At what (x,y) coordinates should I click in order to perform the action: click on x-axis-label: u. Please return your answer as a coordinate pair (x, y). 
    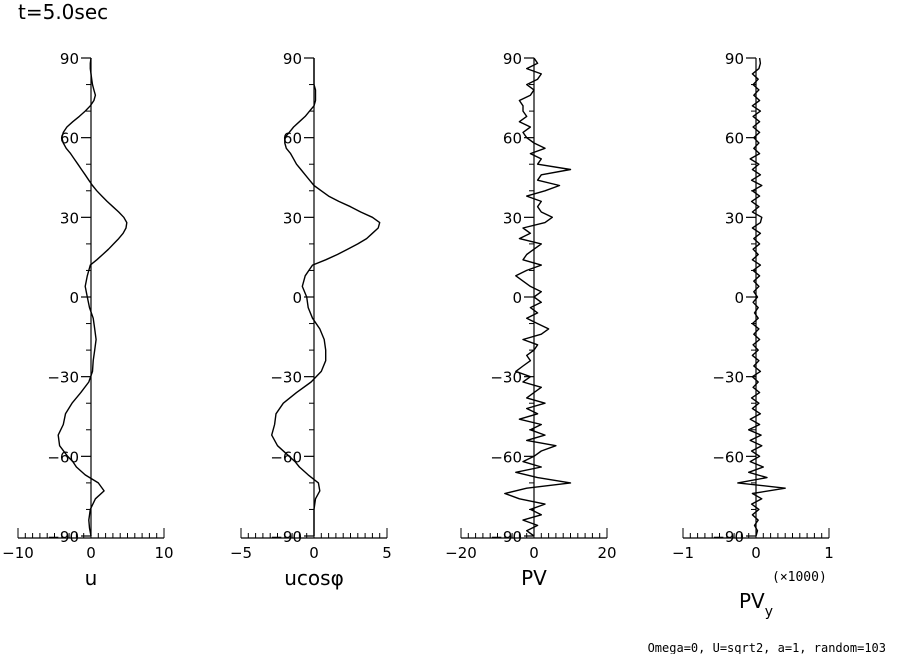
    Looking at the image, I should click on (91, 578).